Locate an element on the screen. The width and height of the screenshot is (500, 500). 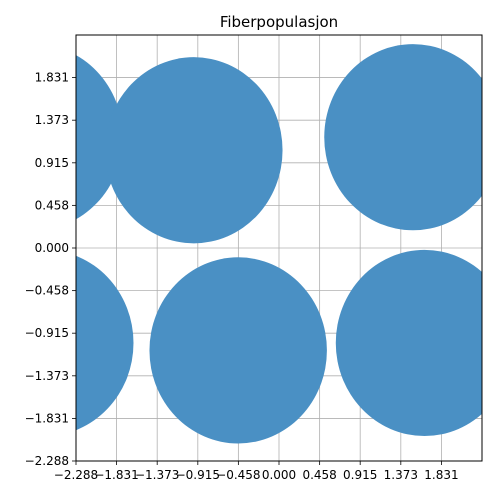
y-tick-label: 1.831 is located at coordinates (52, 78).